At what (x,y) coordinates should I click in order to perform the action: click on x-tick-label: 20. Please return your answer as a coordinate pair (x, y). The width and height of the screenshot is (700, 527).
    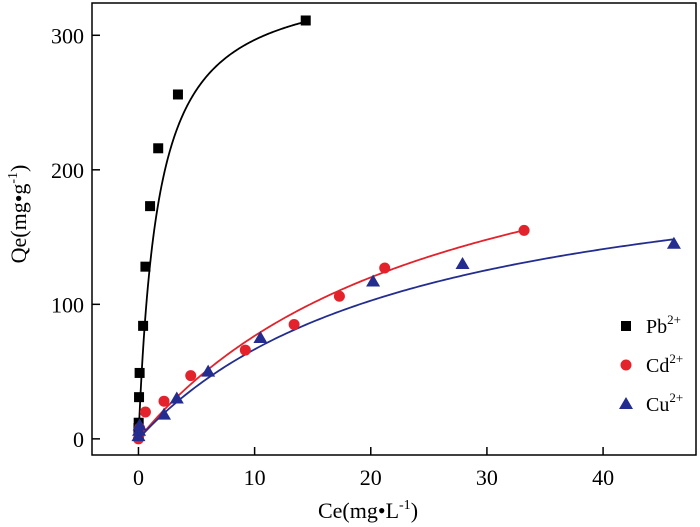
    Looking at the image, I should click on (371, 477).